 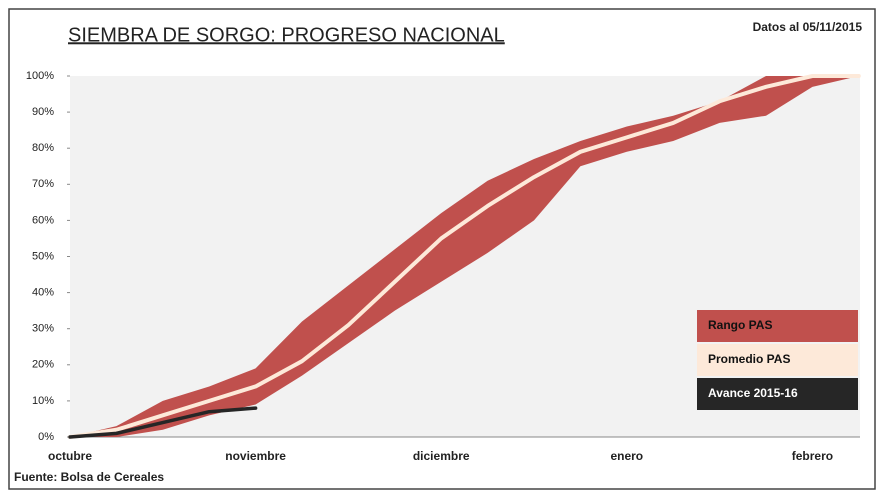 What do you see at coordinates (43, 220) in the screenshot?
I see `y-tick-label: 60%` at bounding box center [43, 220].